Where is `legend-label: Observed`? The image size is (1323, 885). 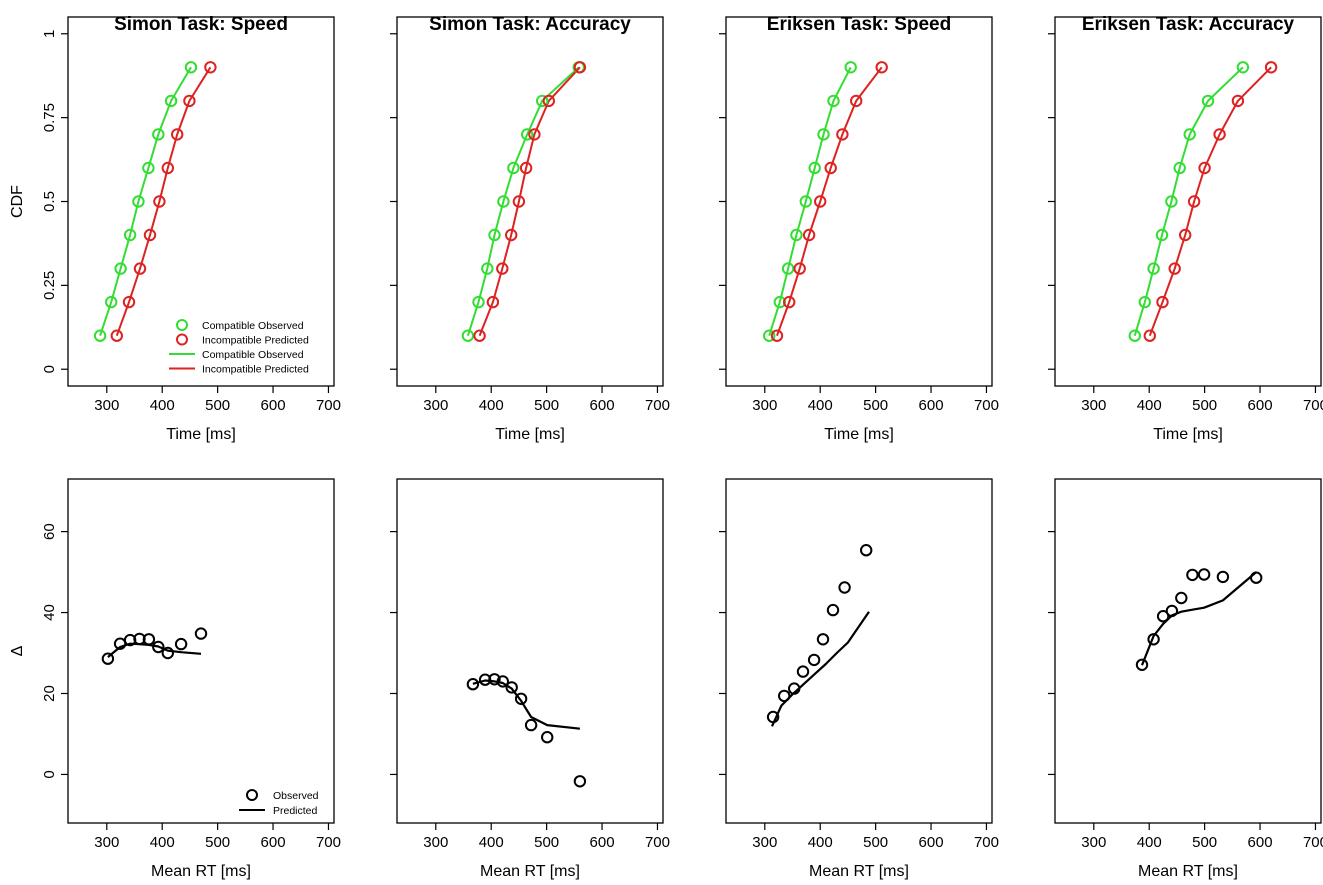 legend-label: Observed is located at coordinates (296, 796).